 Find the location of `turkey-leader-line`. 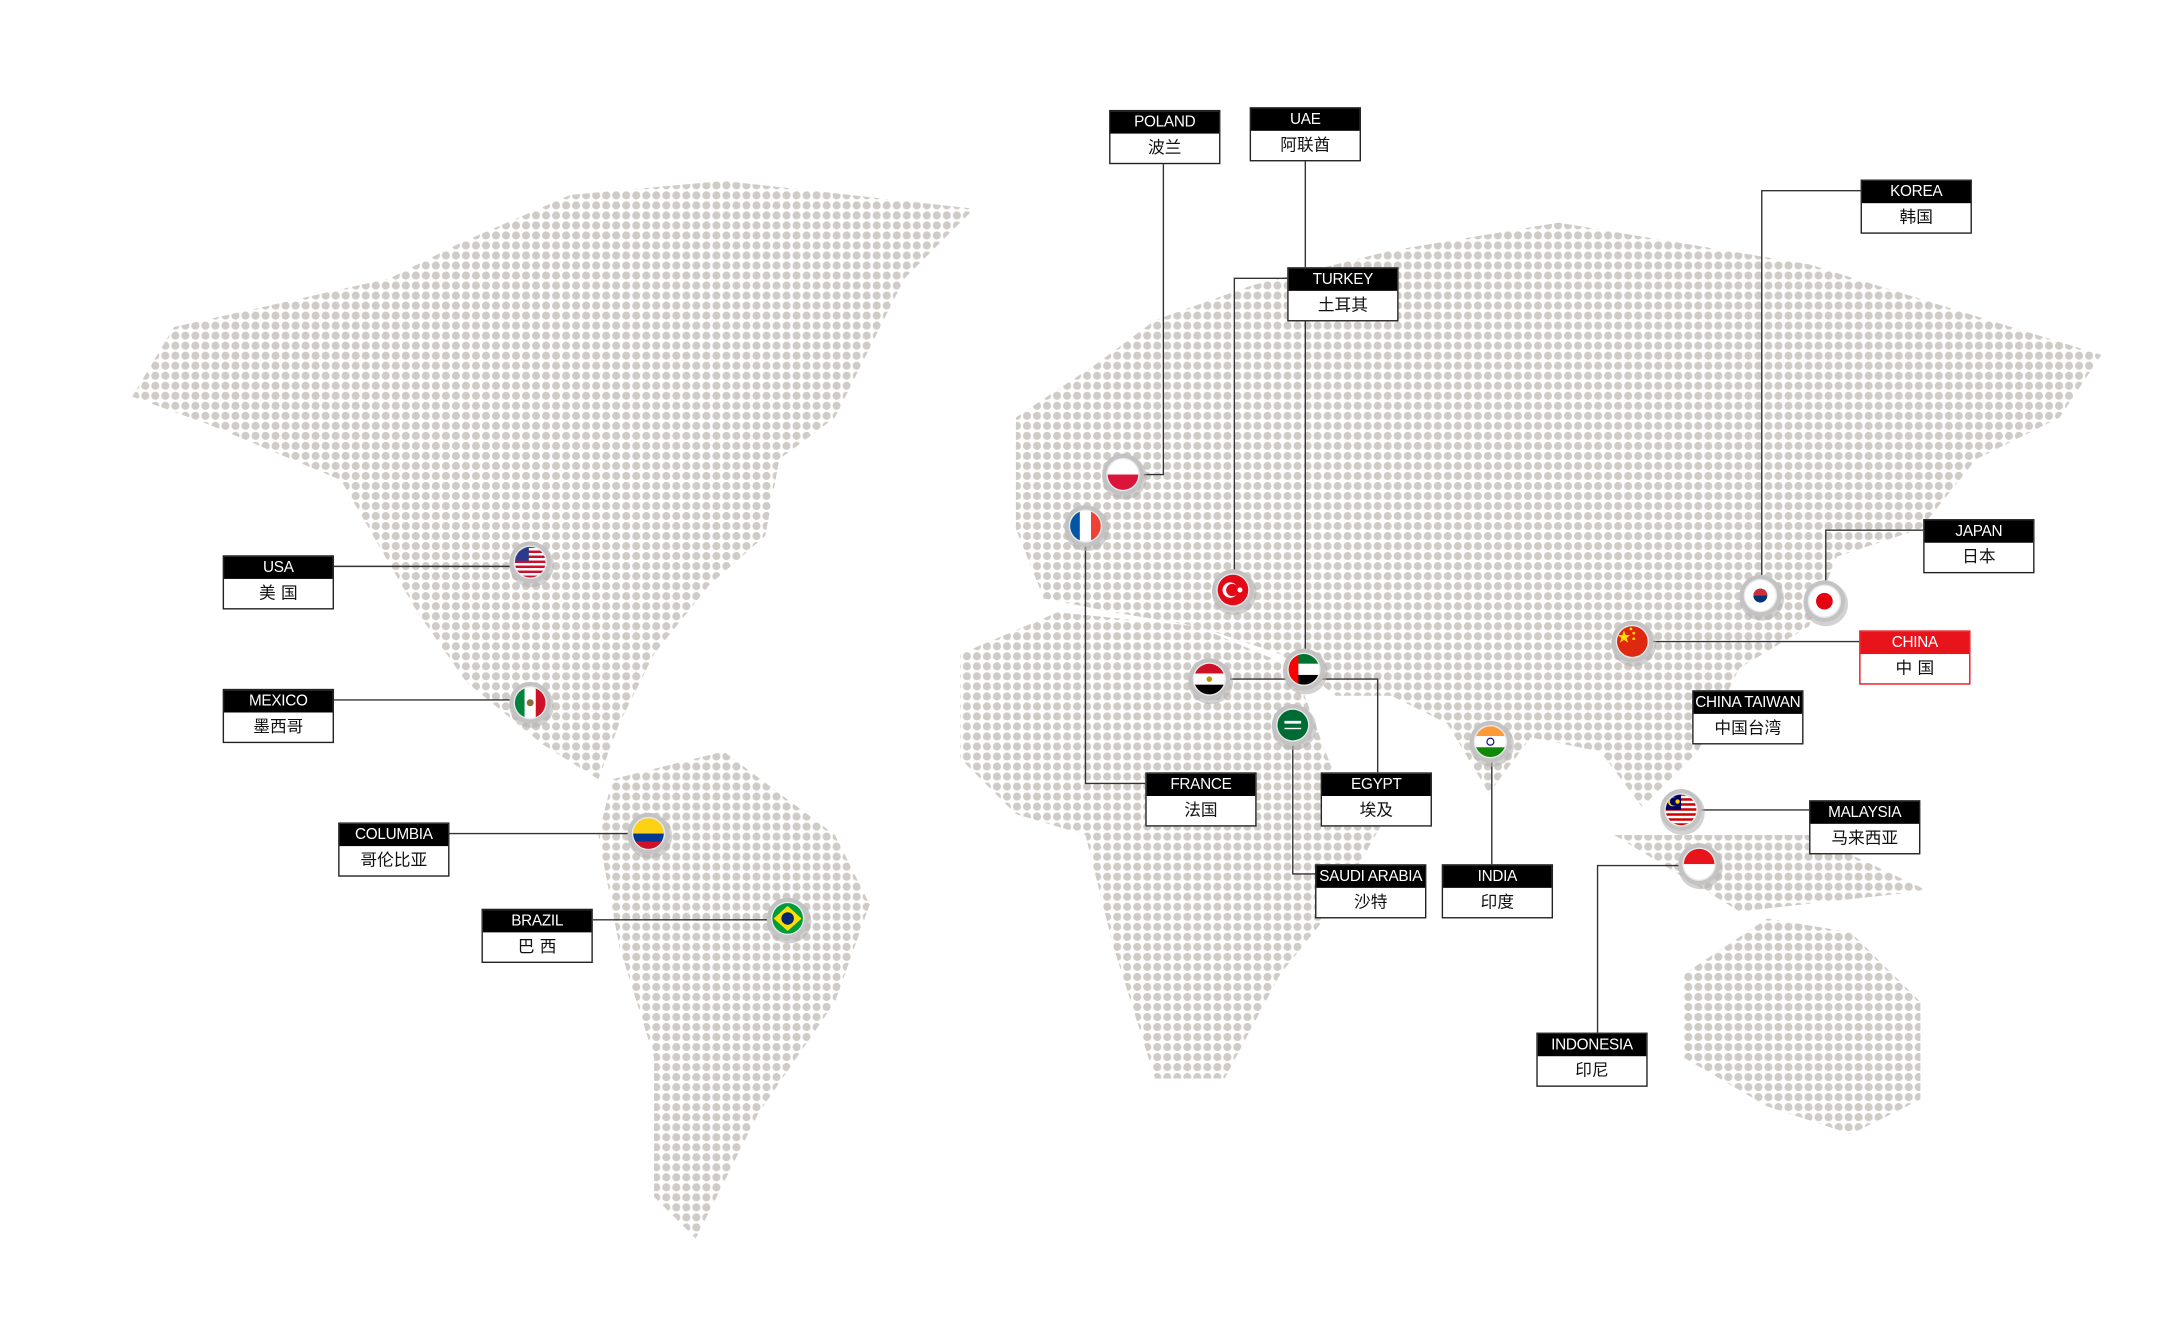

turkey-leader-line is located at coordinates (1260, 424).